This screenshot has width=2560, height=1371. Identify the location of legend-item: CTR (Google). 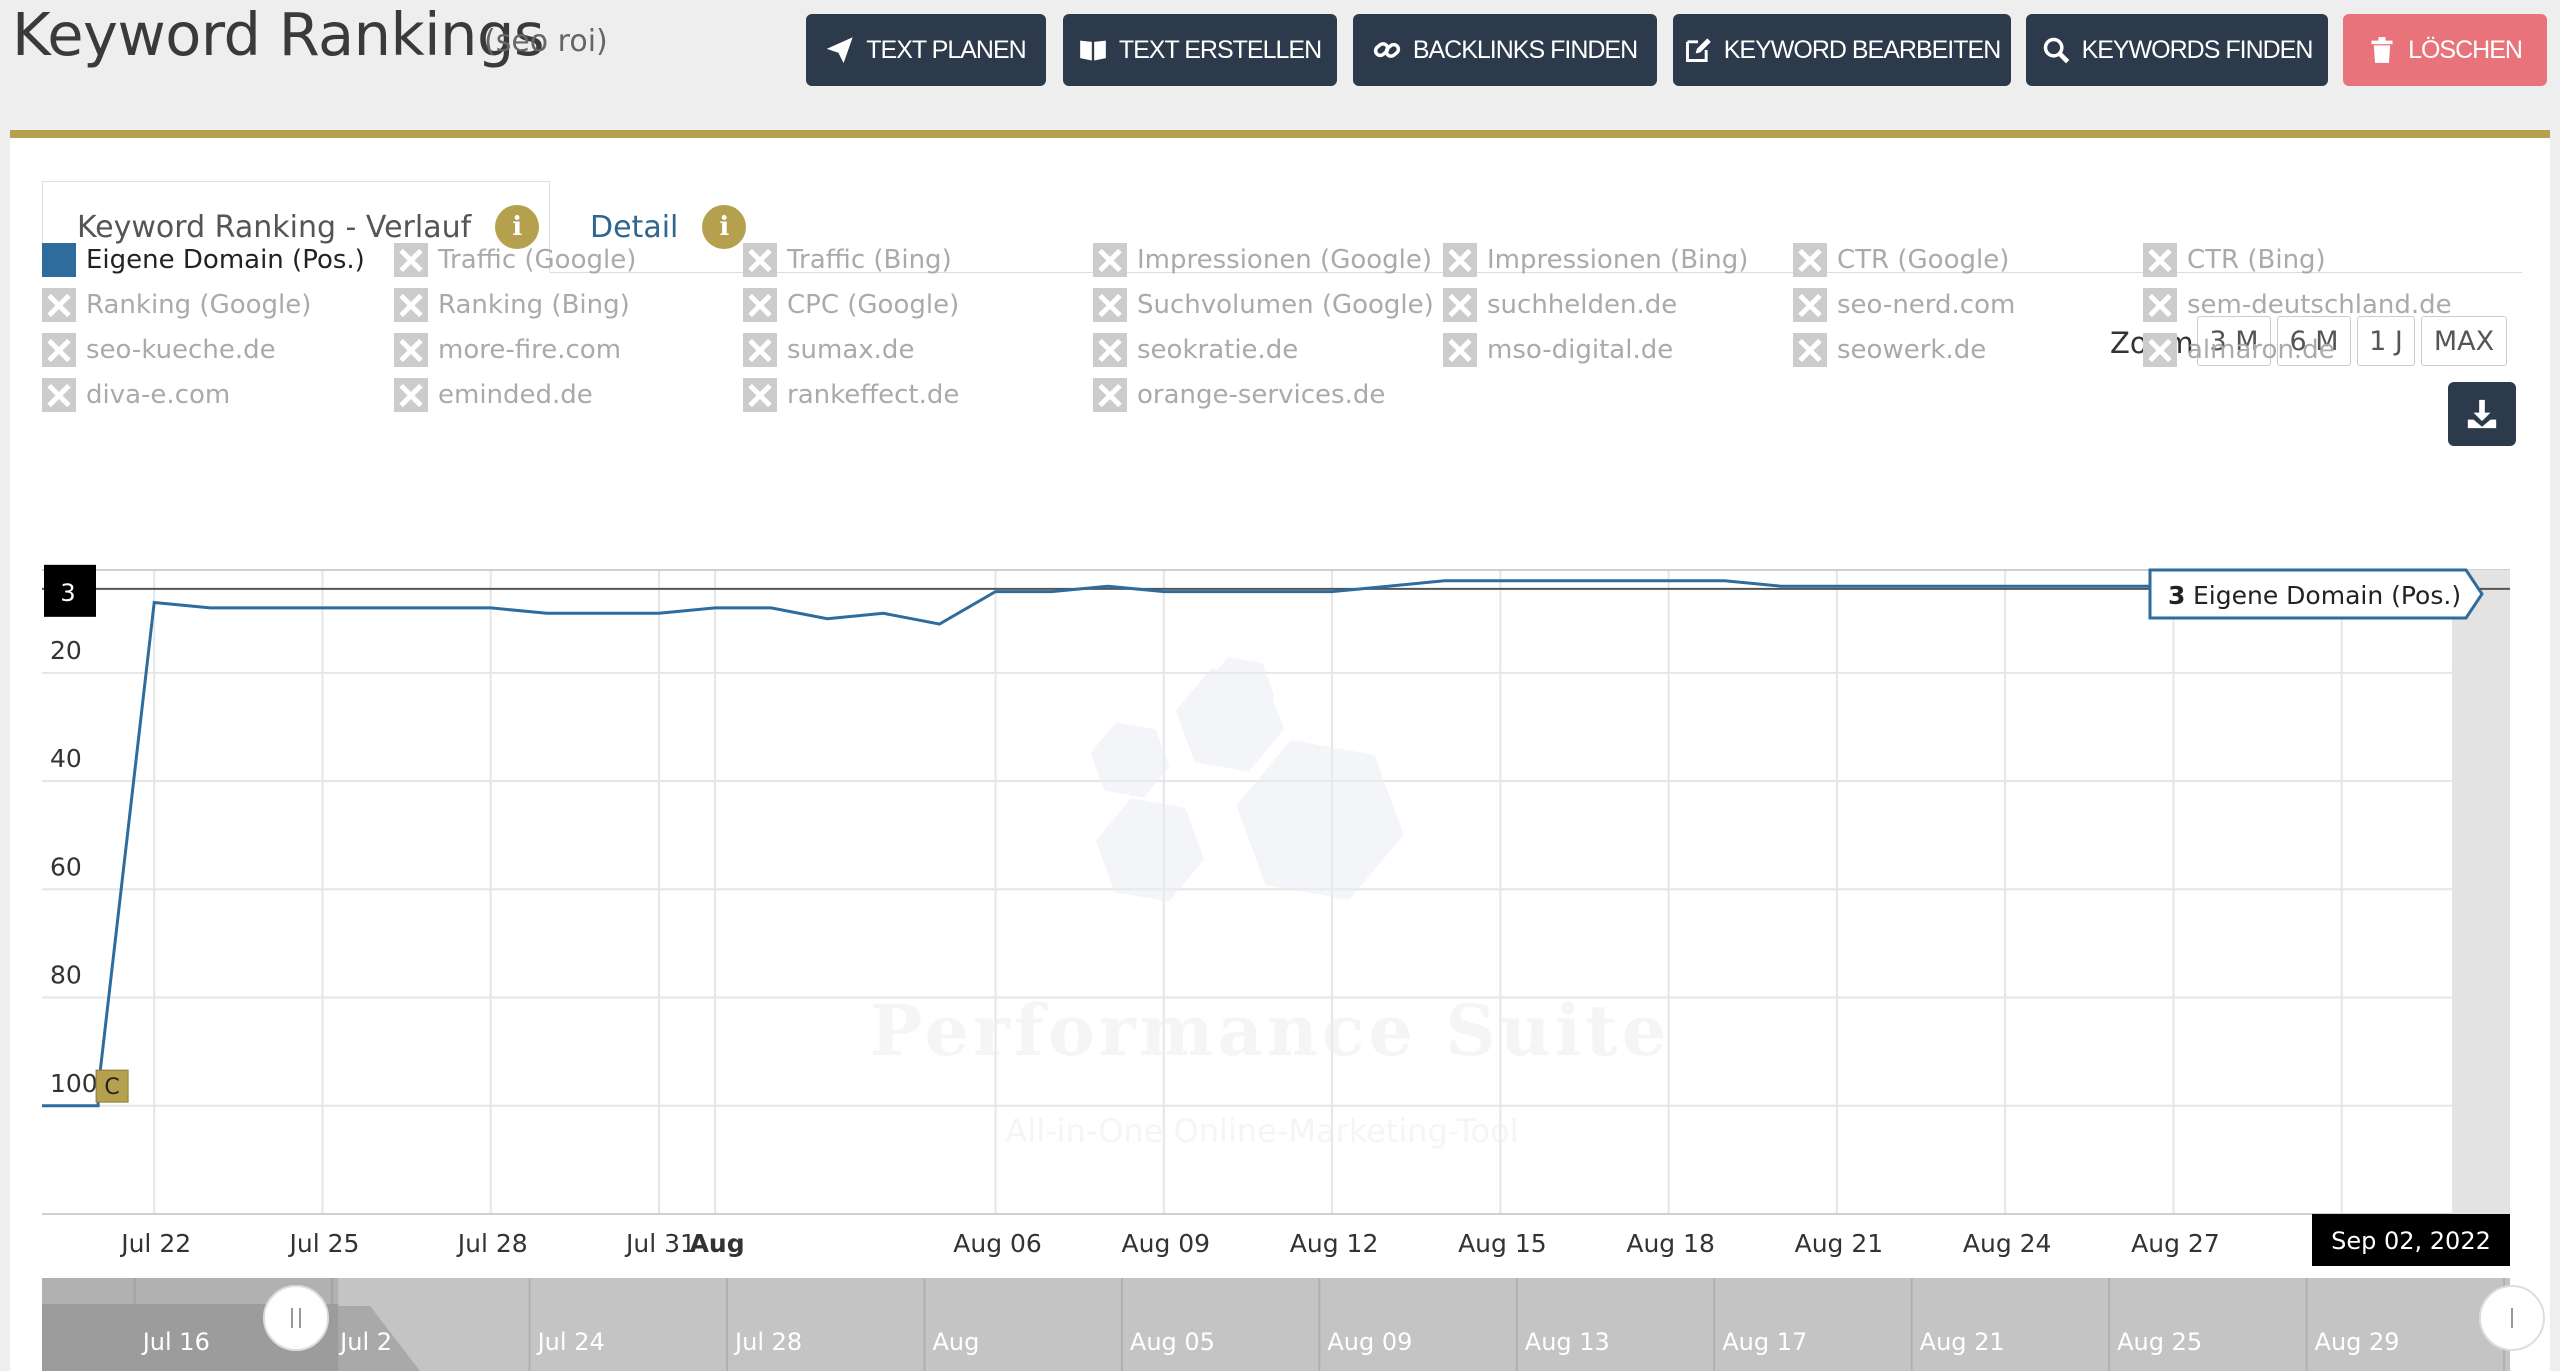
(1901, 260).